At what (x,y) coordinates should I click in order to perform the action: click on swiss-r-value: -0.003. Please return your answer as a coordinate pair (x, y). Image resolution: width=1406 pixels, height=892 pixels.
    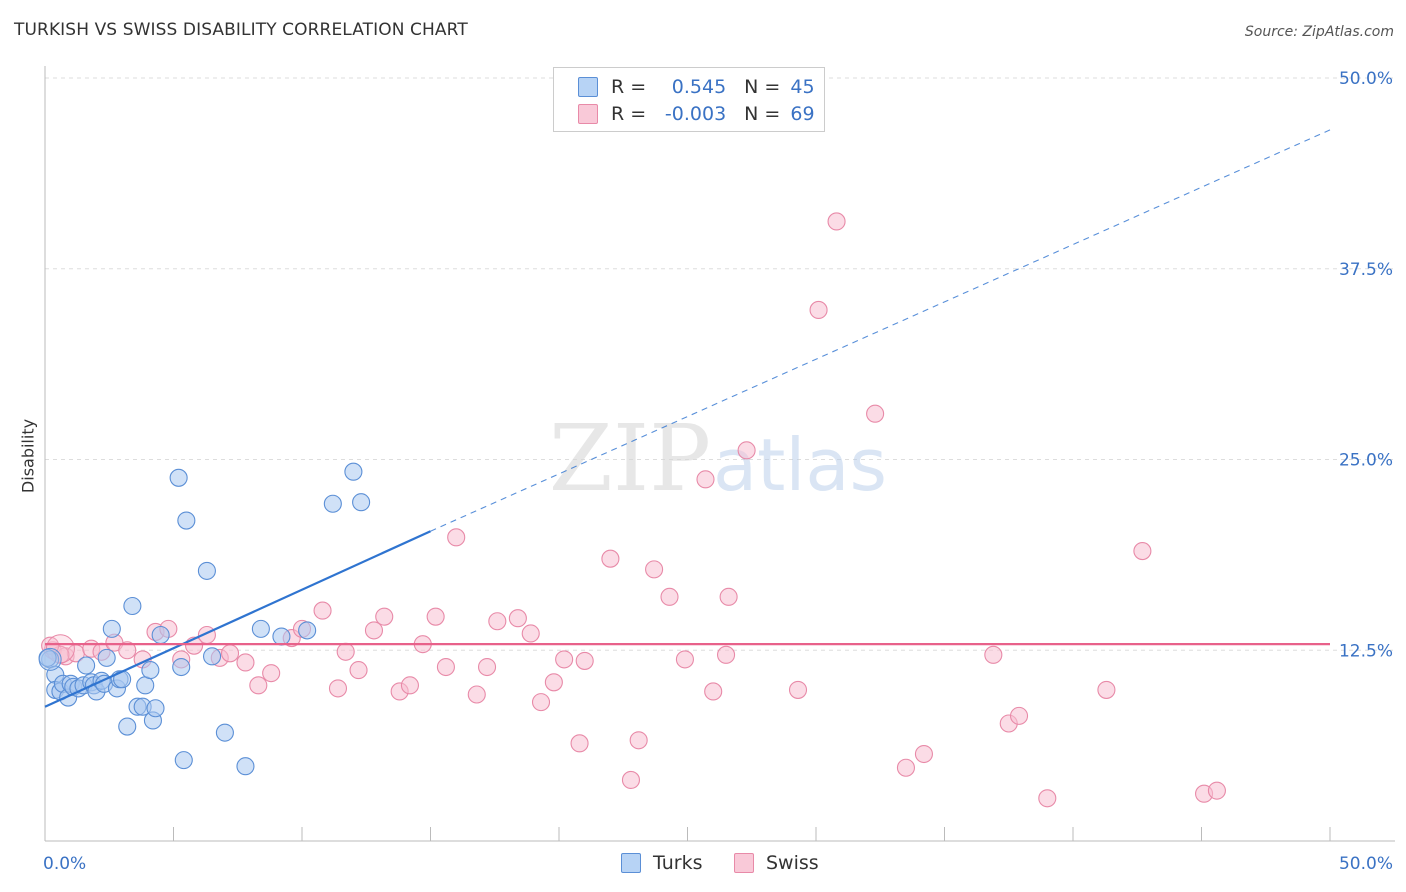
    Looking at the image, I should click on (695, 114).